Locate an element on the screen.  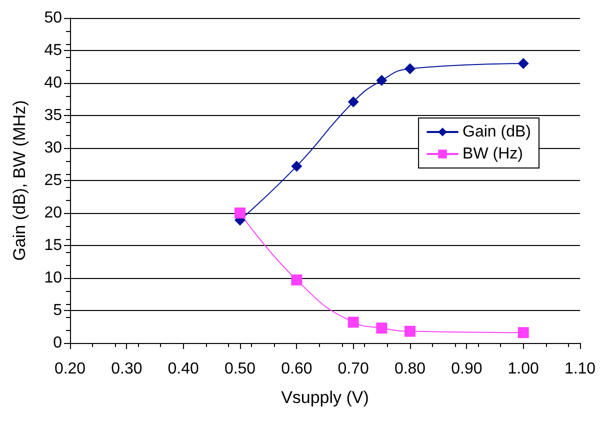
x-tick-label: 0.40 is located at coordinates (184, 369).